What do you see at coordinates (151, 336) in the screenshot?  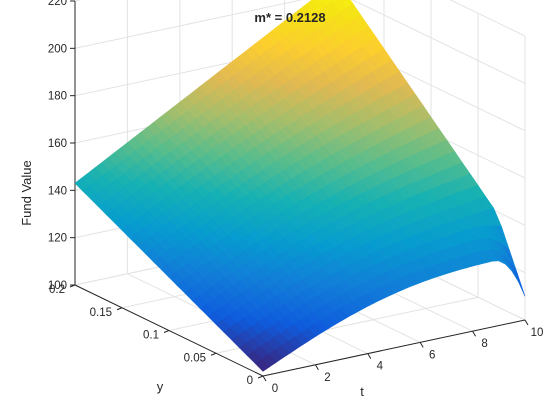 I see `y-tick-label: 0.1` at bounding box center [151, 336].